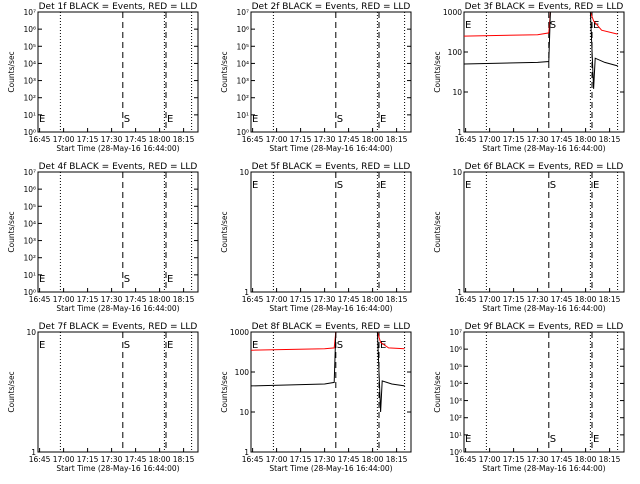 The image size is (640, 484). I want to click on panel-4-y-tick-label-4: 10³, so click(29, 241).